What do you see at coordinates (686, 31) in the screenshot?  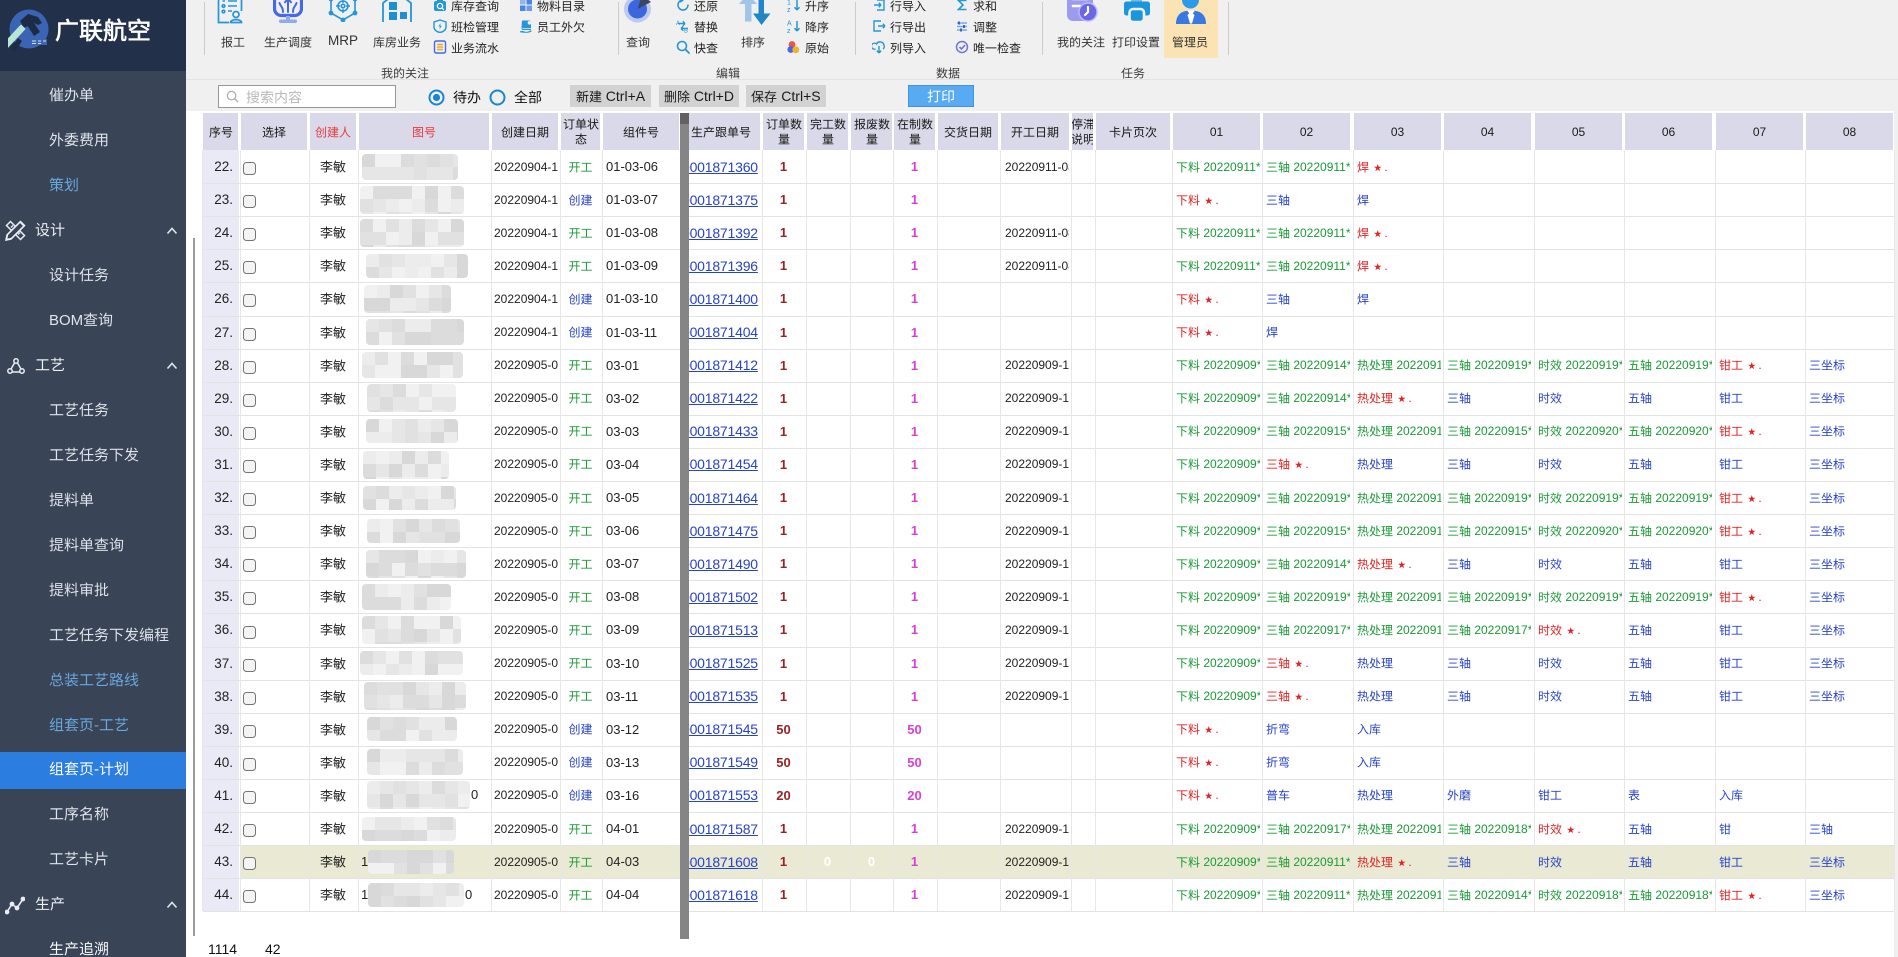 I see `svg-text: B` at bounding box center [686, 31].